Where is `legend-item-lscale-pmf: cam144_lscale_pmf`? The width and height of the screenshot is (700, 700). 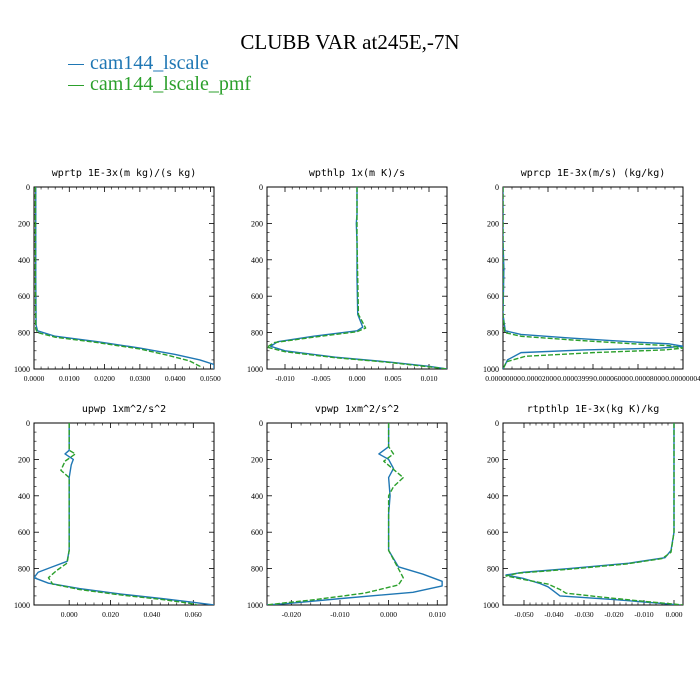
legend-item-lscale-pmf: cam144_lscale_pmf is located at coordinates (159, 84).